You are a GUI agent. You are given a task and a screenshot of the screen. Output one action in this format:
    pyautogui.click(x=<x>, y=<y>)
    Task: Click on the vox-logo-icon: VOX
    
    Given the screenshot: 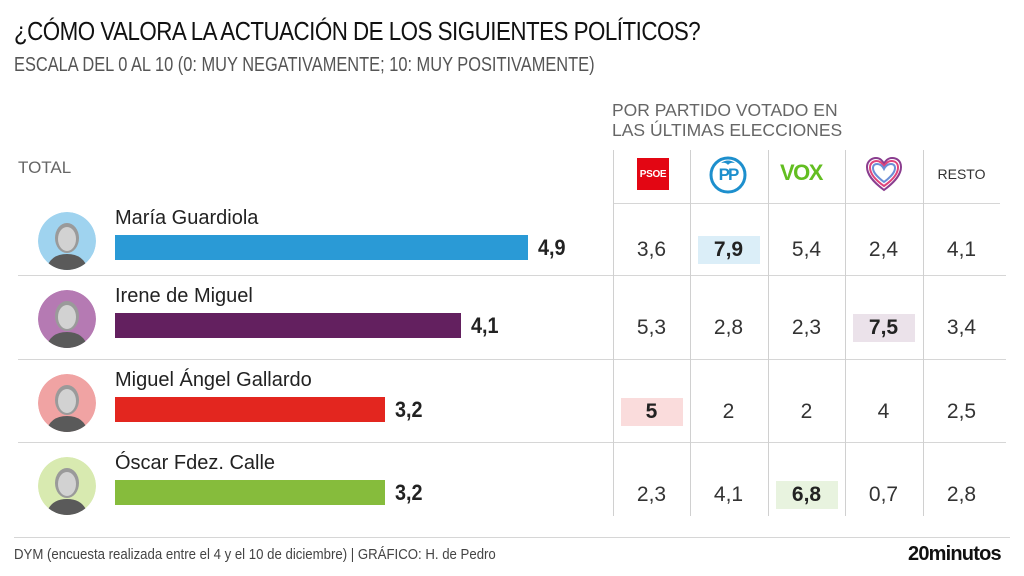 What is the action you would take?
    pyautogui.click(x=806, y=174)
    